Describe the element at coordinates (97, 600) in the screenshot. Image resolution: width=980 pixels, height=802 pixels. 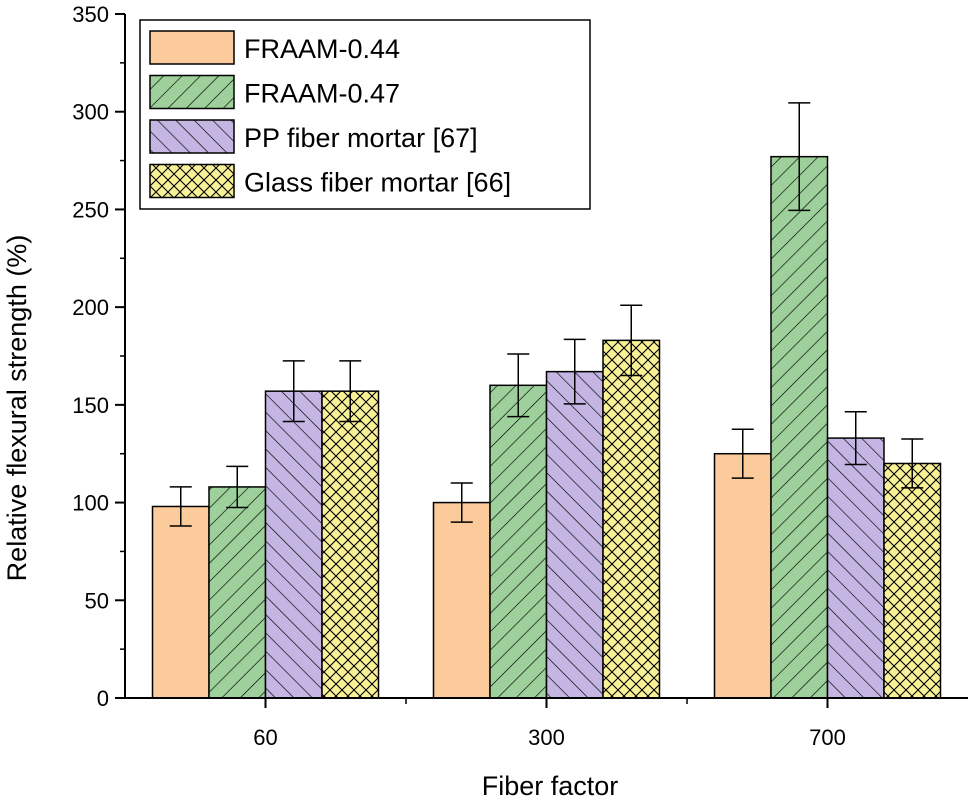
I see `y-tick-label: 50` at that location.